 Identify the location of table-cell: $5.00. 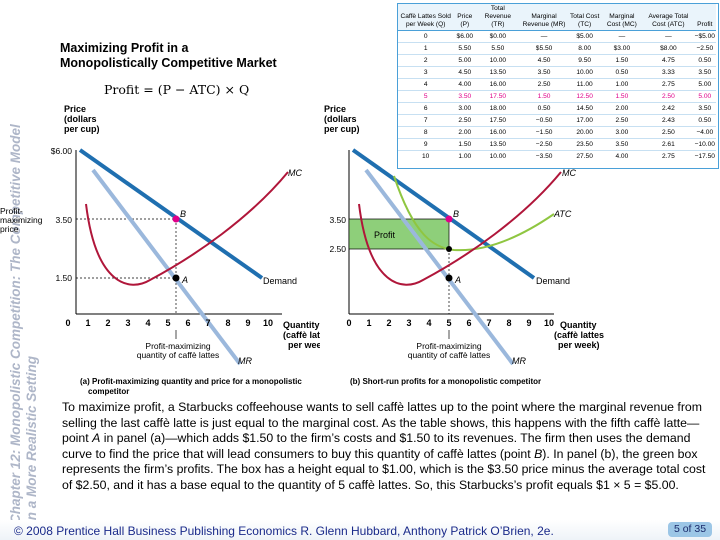
(584, 36).